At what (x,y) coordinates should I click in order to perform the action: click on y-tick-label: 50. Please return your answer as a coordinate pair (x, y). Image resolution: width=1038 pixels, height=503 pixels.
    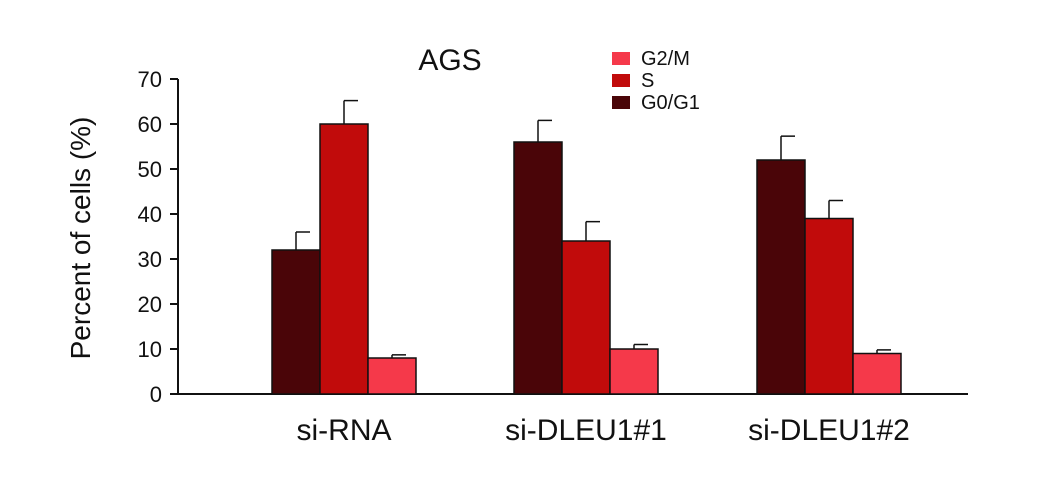
    Looking at the image, I should click on (150, 169).